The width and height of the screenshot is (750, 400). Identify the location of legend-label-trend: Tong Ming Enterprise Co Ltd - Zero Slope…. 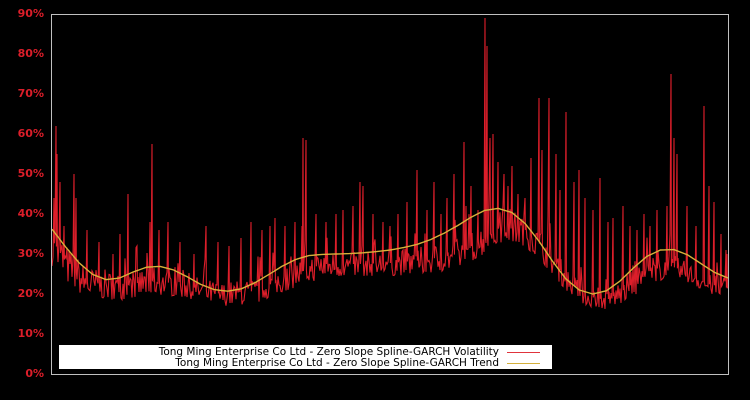
(337, 363).